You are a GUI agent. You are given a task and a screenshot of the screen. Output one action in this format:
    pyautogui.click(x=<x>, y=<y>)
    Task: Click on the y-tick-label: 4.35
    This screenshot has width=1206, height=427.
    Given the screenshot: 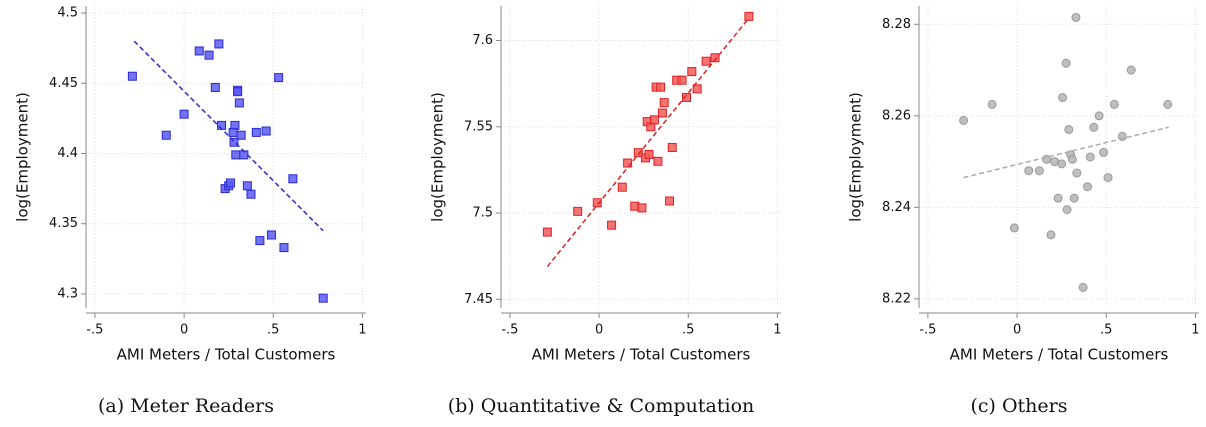 What is the action you would take?
    pyautogui.click(x=63, y=223)
    